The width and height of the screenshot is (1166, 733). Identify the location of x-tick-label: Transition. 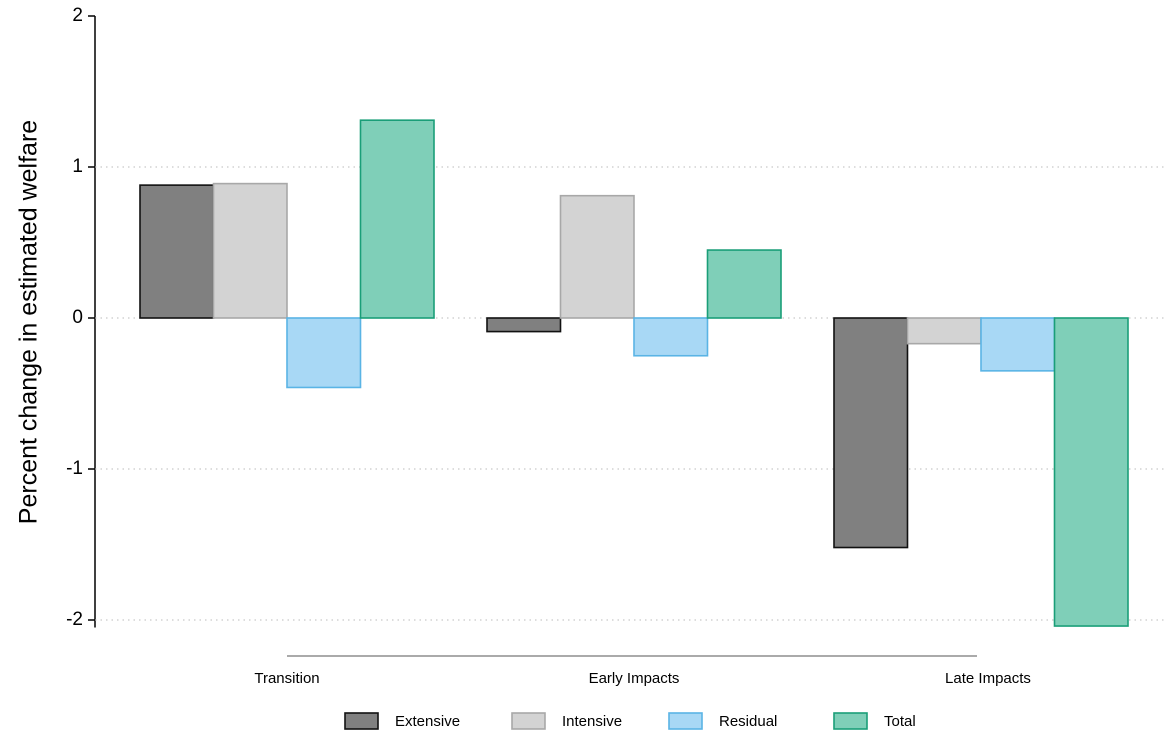
(286, 678).